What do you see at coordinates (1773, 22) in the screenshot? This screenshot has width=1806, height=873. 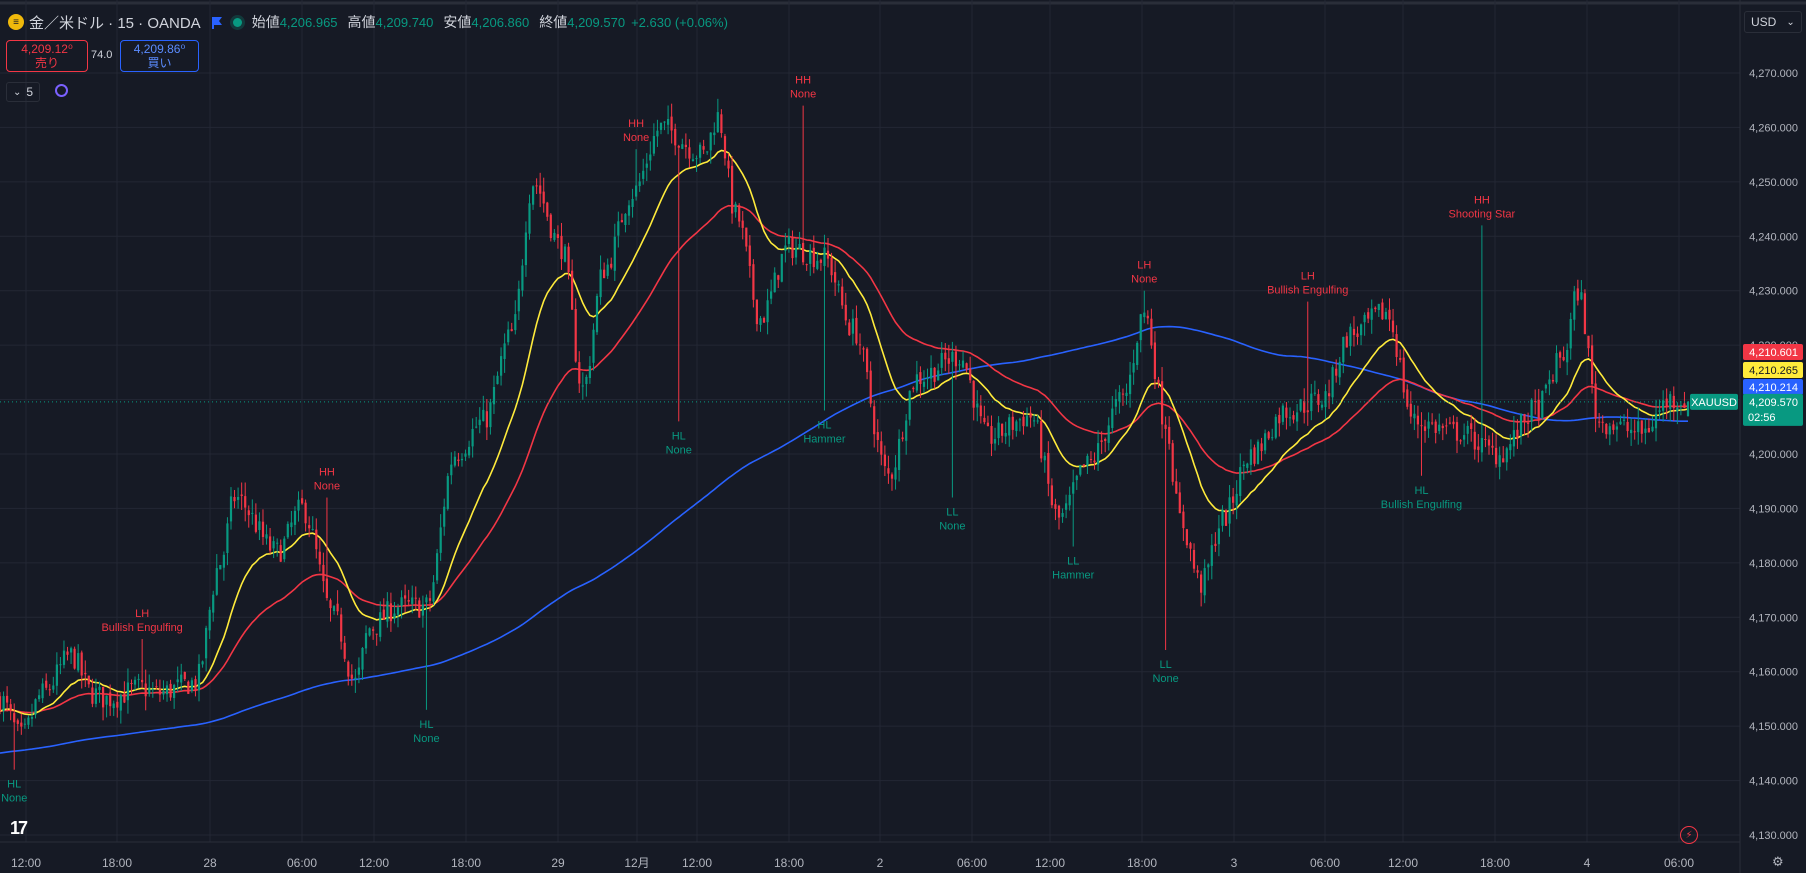 I see `currency-select: USD ⌄` at bounding box center [1773, 22].